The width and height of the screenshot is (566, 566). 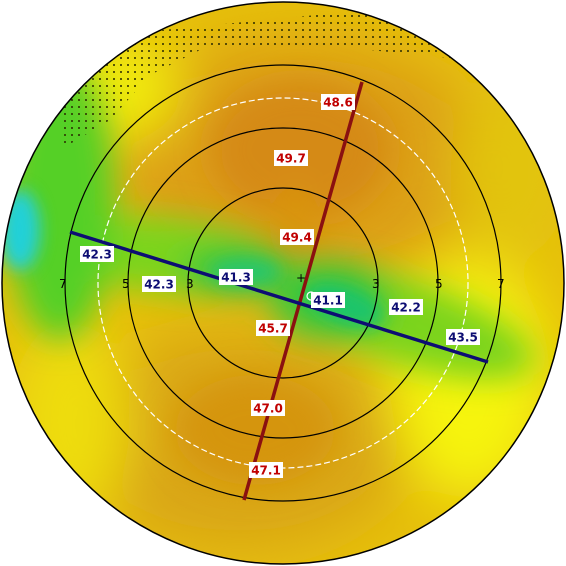 I want to click on svg-text: 45.7, so click(x=273, y=329).